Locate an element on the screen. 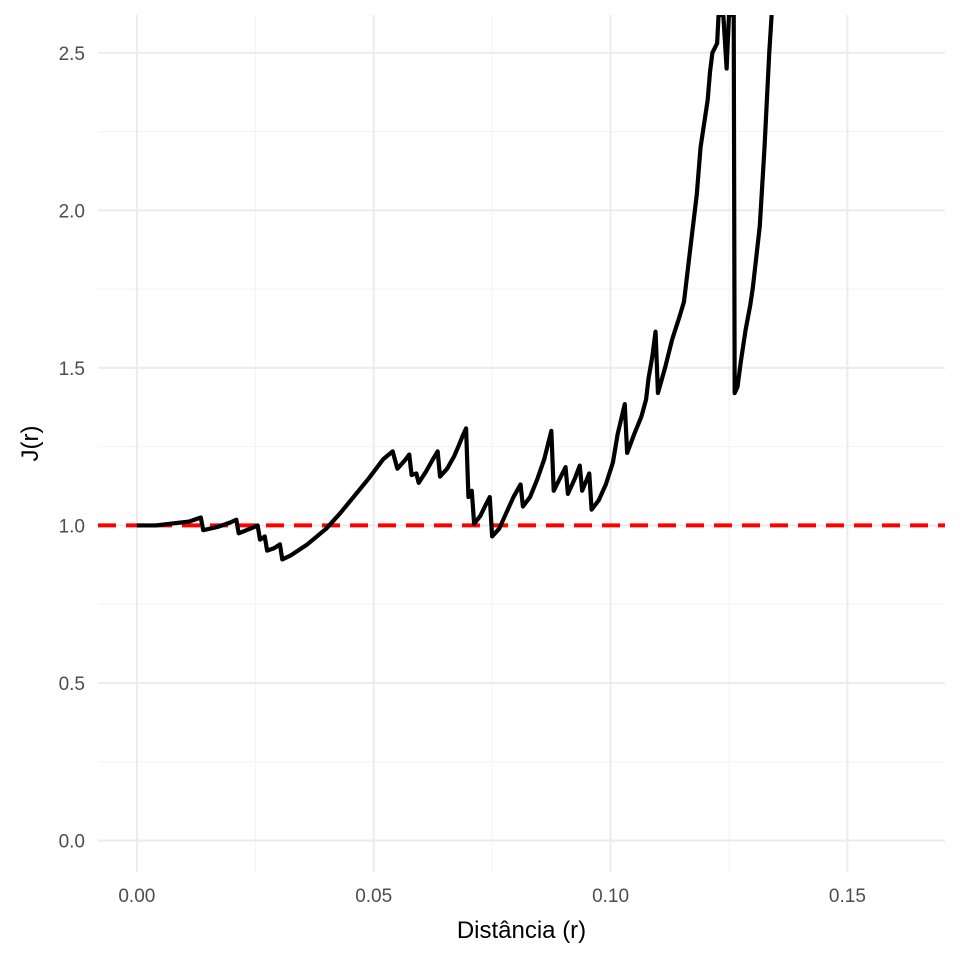  x-tick-label: 0.10 is located at coordinates (610, 896).